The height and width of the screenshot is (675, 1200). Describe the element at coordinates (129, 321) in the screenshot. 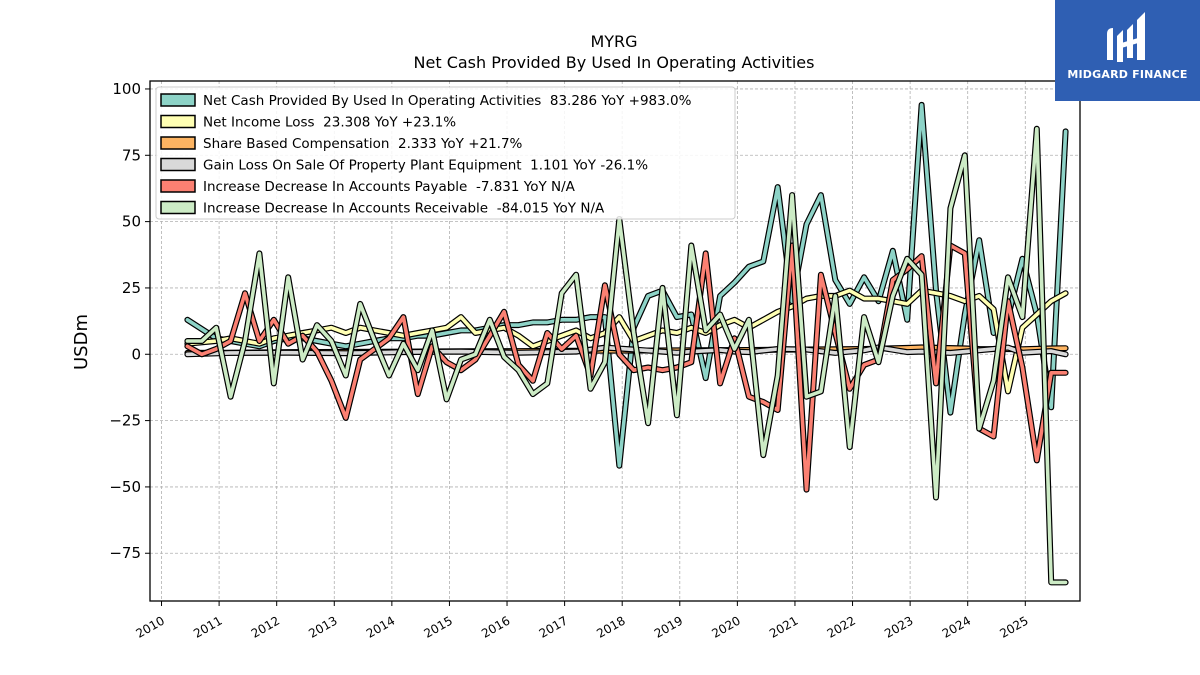

I see `y-axis: −75 −50 −25 0 25 50 75 100` at that location.